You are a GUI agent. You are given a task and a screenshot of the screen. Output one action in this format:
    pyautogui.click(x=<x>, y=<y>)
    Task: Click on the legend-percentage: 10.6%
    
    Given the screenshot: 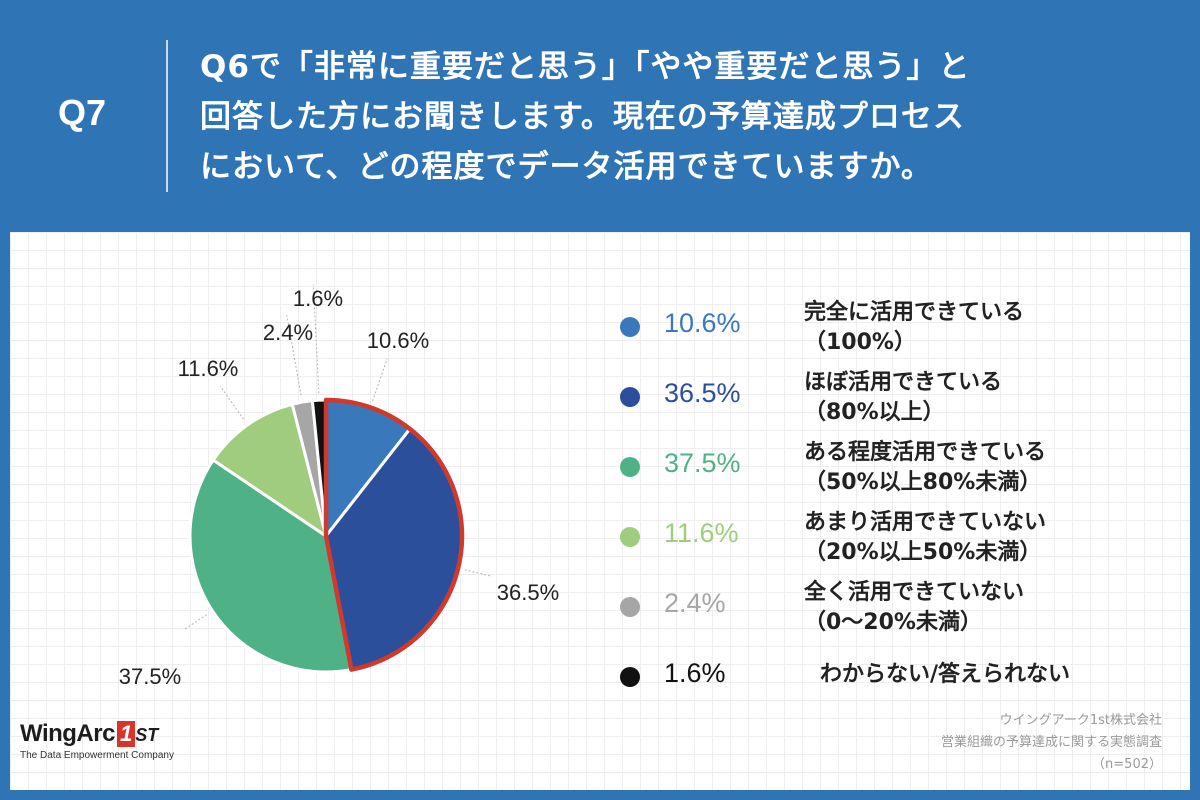 What is the action you would take?
    pyautogui.click(x=702, y=323)
    